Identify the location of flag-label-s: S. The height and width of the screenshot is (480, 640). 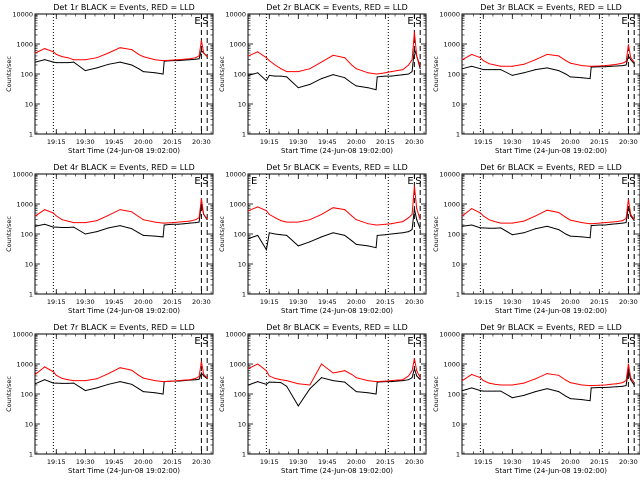
(205, 181).